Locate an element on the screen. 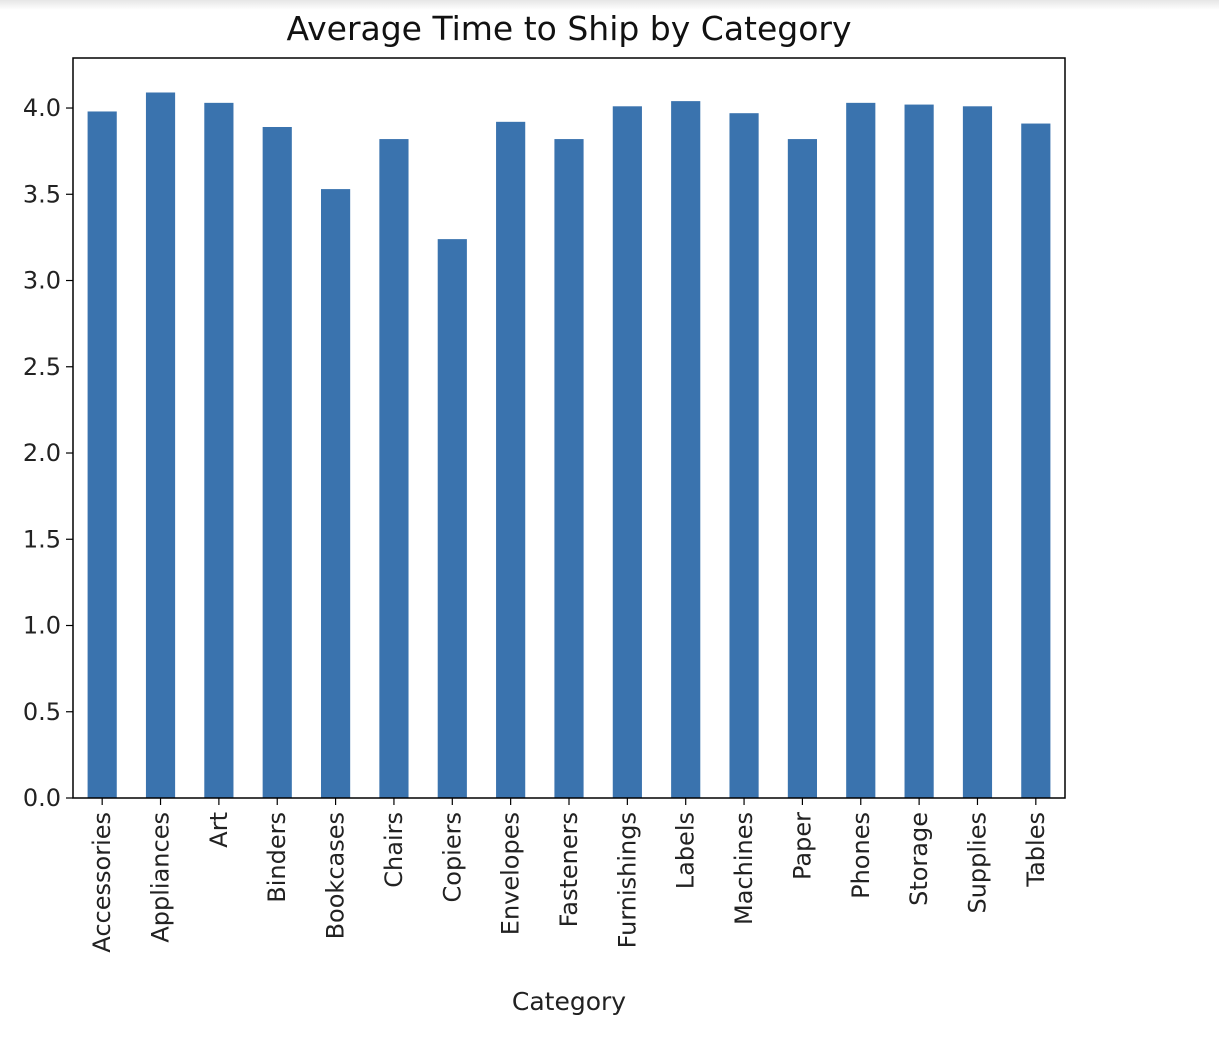  window-top-shade is located at coordinates (609, 5).